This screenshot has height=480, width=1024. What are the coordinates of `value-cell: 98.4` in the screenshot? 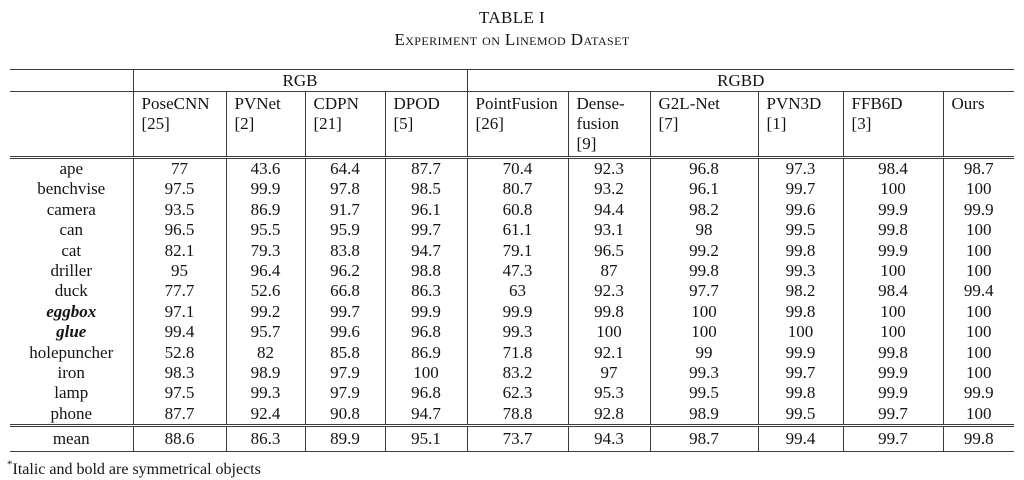 It's located at (893, 168).